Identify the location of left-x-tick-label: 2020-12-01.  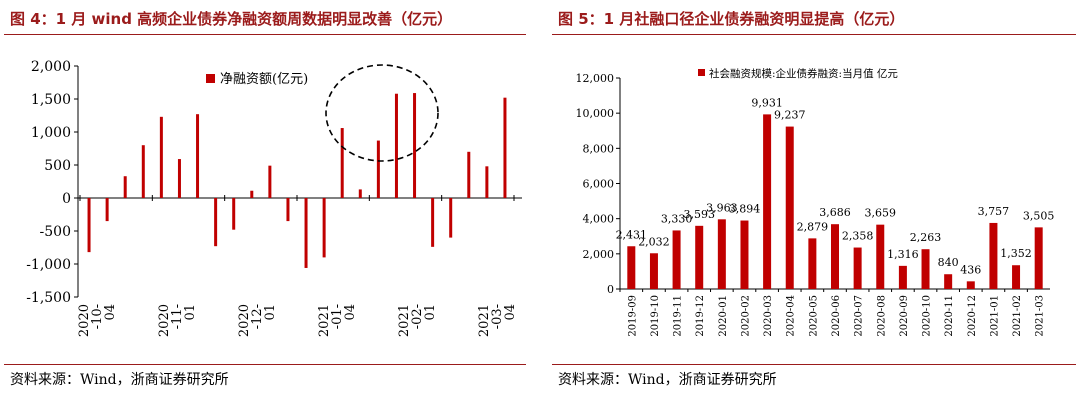
(257, 320).